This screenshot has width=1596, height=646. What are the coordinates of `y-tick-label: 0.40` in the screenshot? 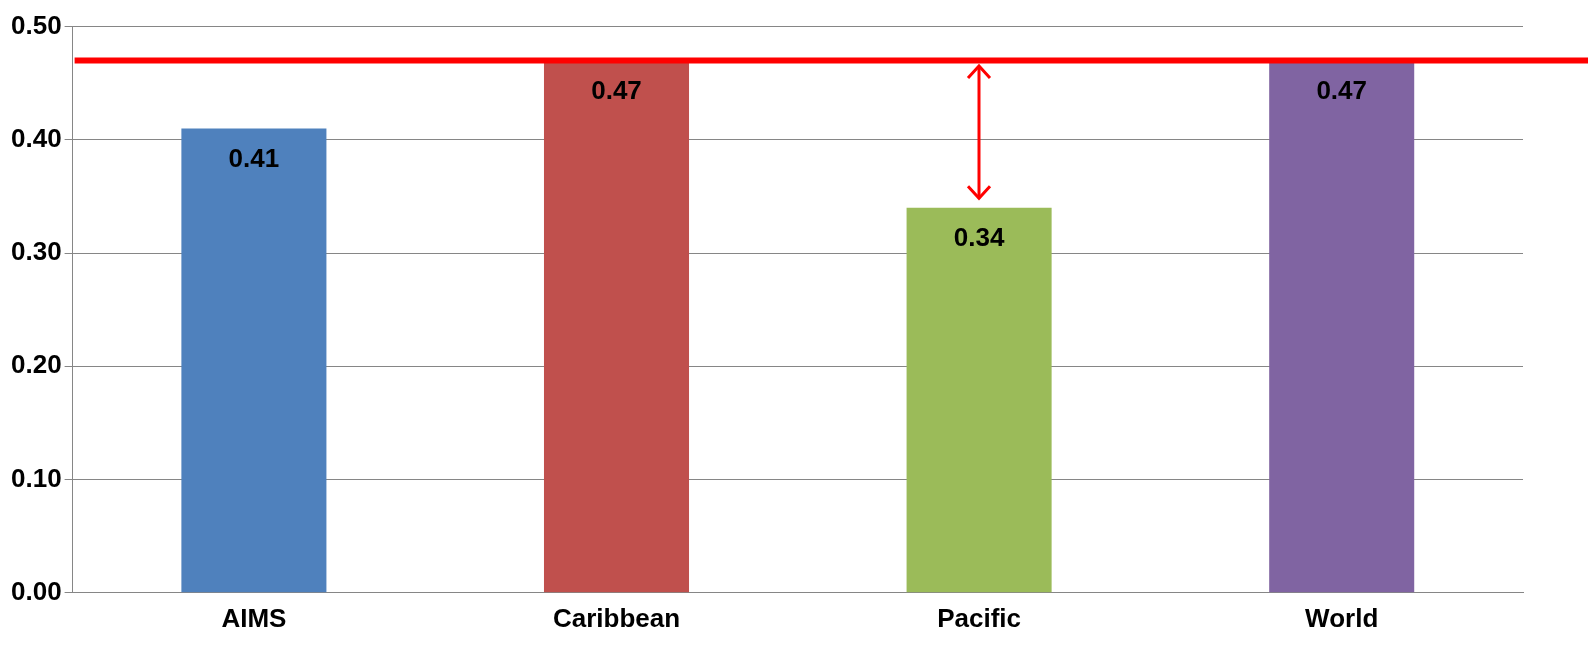 It's located at (36, 138).